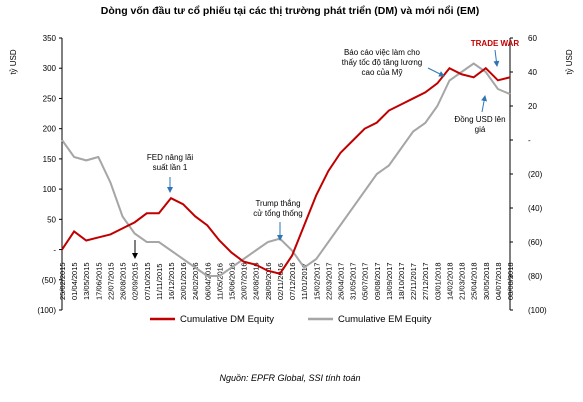  I want to click on x-tick-label: 17/06/2015, so click(98, 281).